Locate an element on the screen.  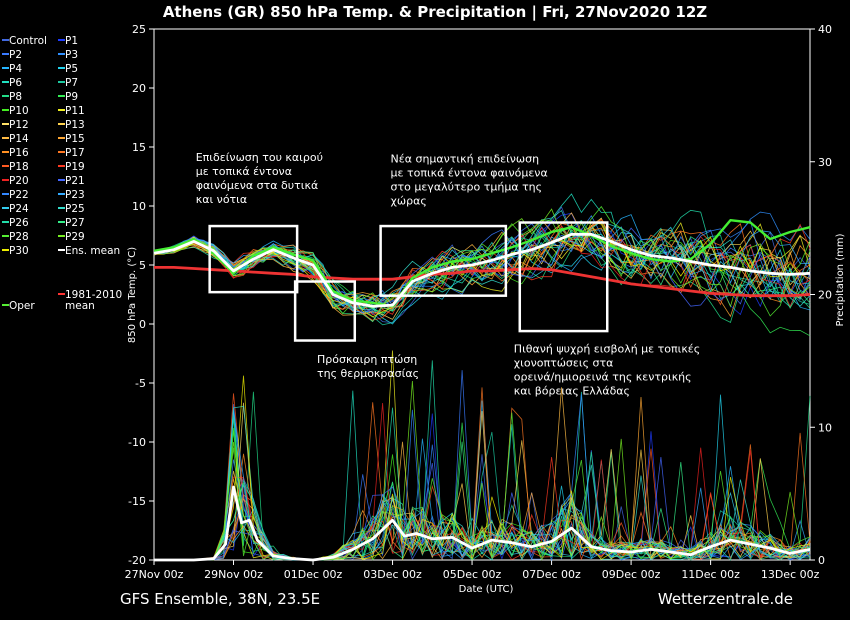
legend-label: P12 is located at coordinates (19, 125).